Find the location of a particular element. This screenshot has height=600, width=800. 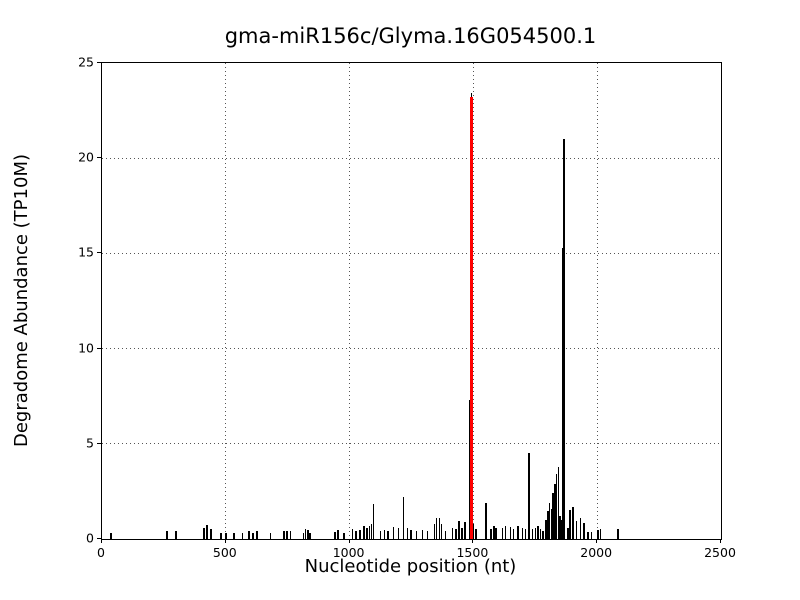

x-tick-label: 0 is located at coordinates (101, 552).